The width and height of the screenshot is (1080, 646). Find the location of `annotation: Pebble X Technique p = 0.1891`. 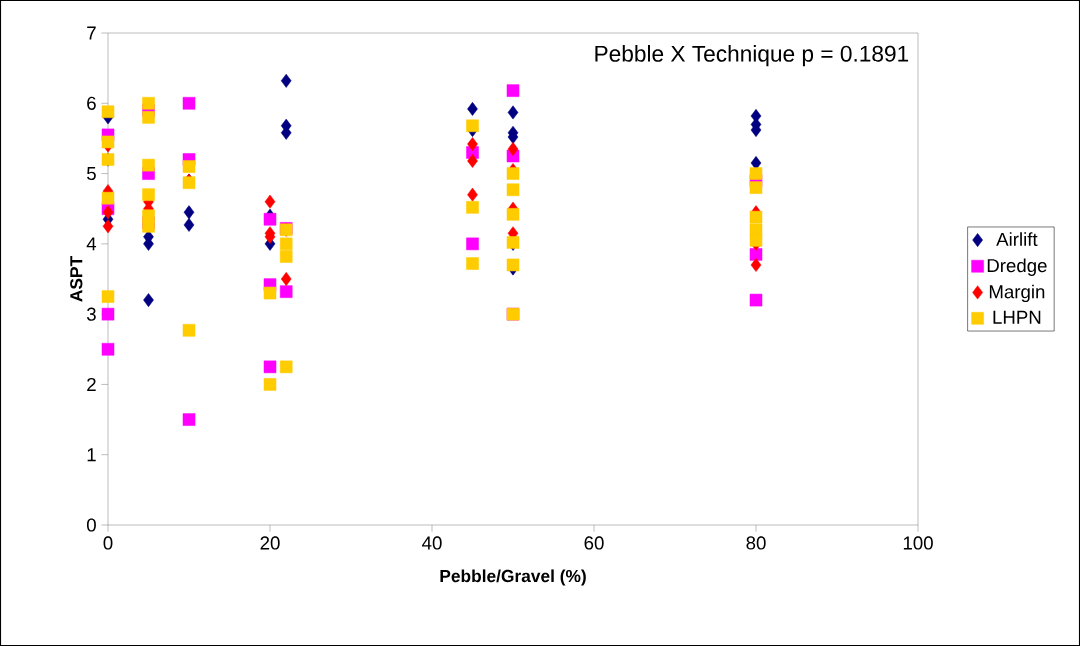

annotation: Pebble X Technique p = 0.1891 is located at coordinates (752, 56).